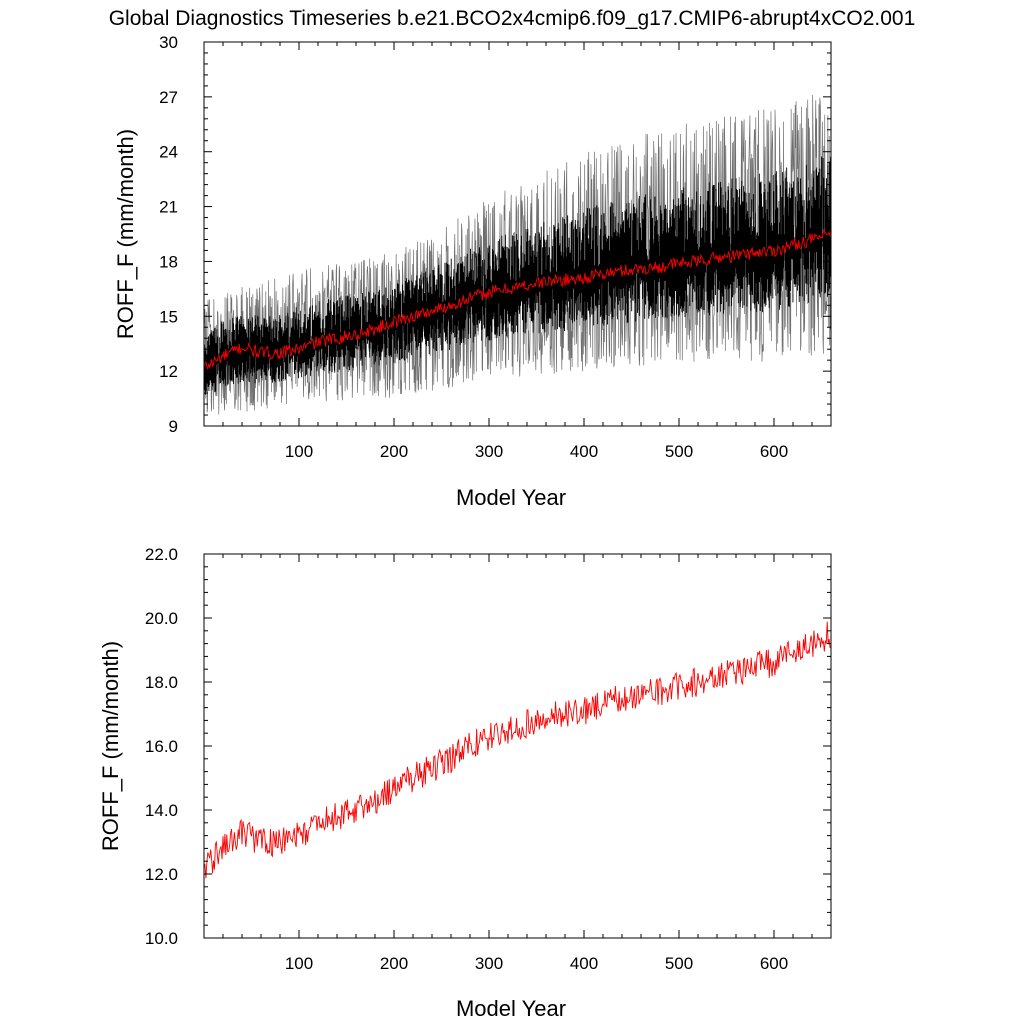 Image resolution: width=1024 pixels, height=1024 pixels. I want to click on bottom-y-axis-title: ROFF_F (mm/month), so click(110, 746).